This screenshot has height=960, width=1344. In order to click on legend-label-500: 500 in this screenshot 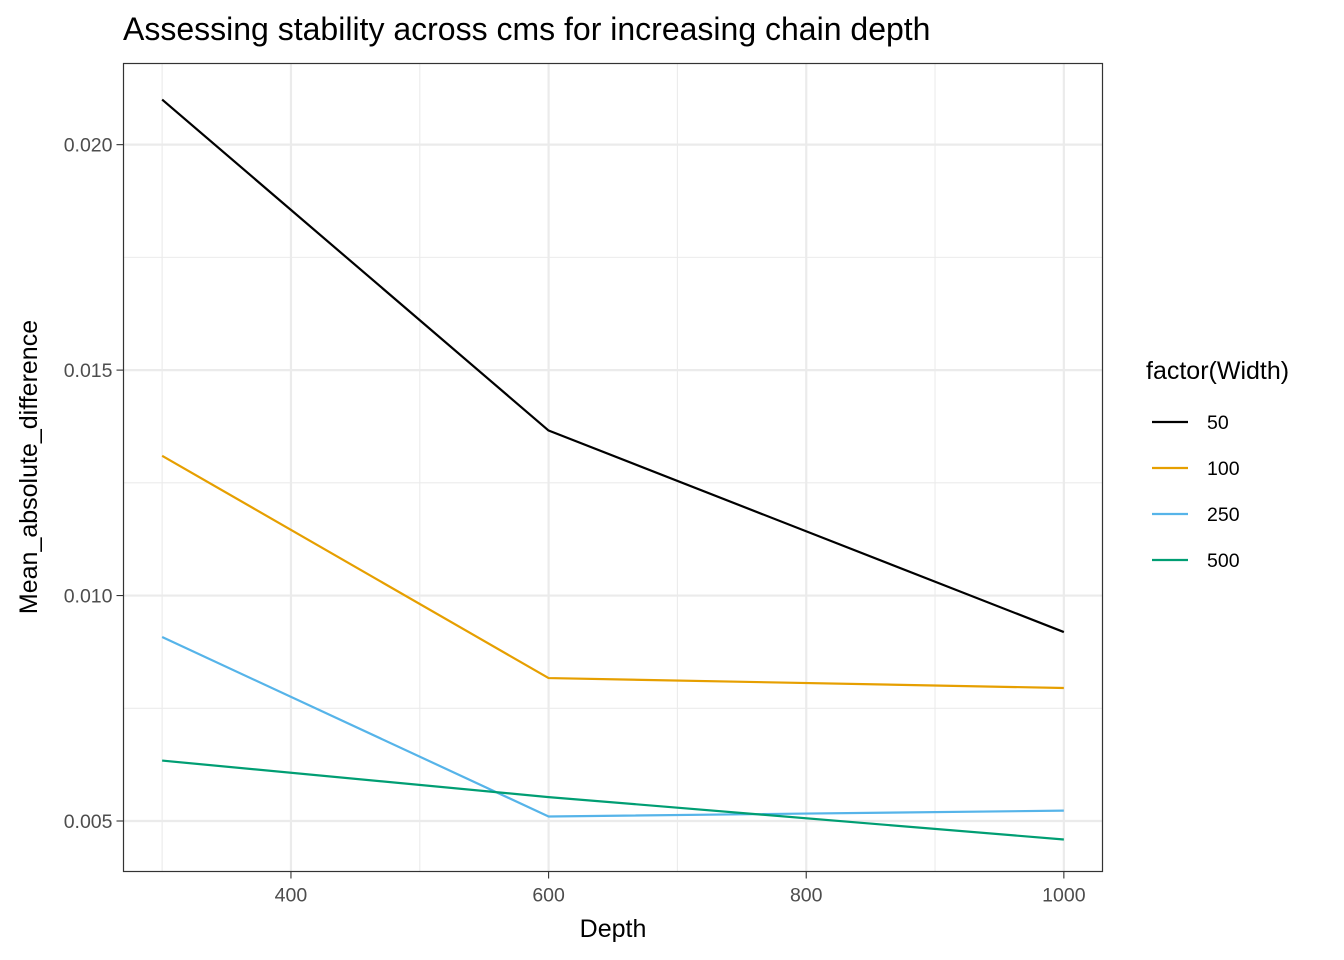, I will do `click(1223, 561)`.